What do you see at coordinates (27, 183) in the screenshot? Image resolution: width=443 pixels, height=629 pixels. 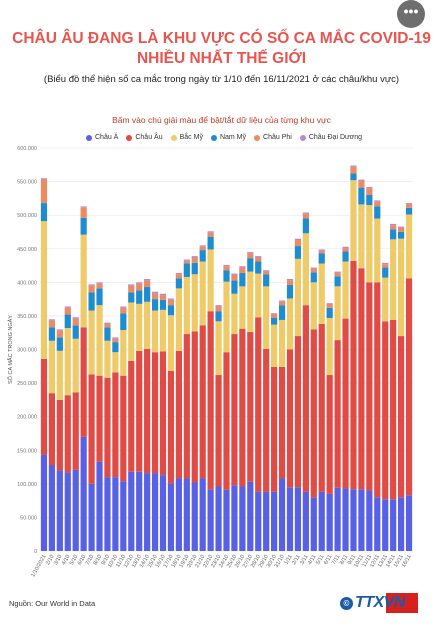 I see `y-tick-label: 550.000` at bounding box center [27, 183].